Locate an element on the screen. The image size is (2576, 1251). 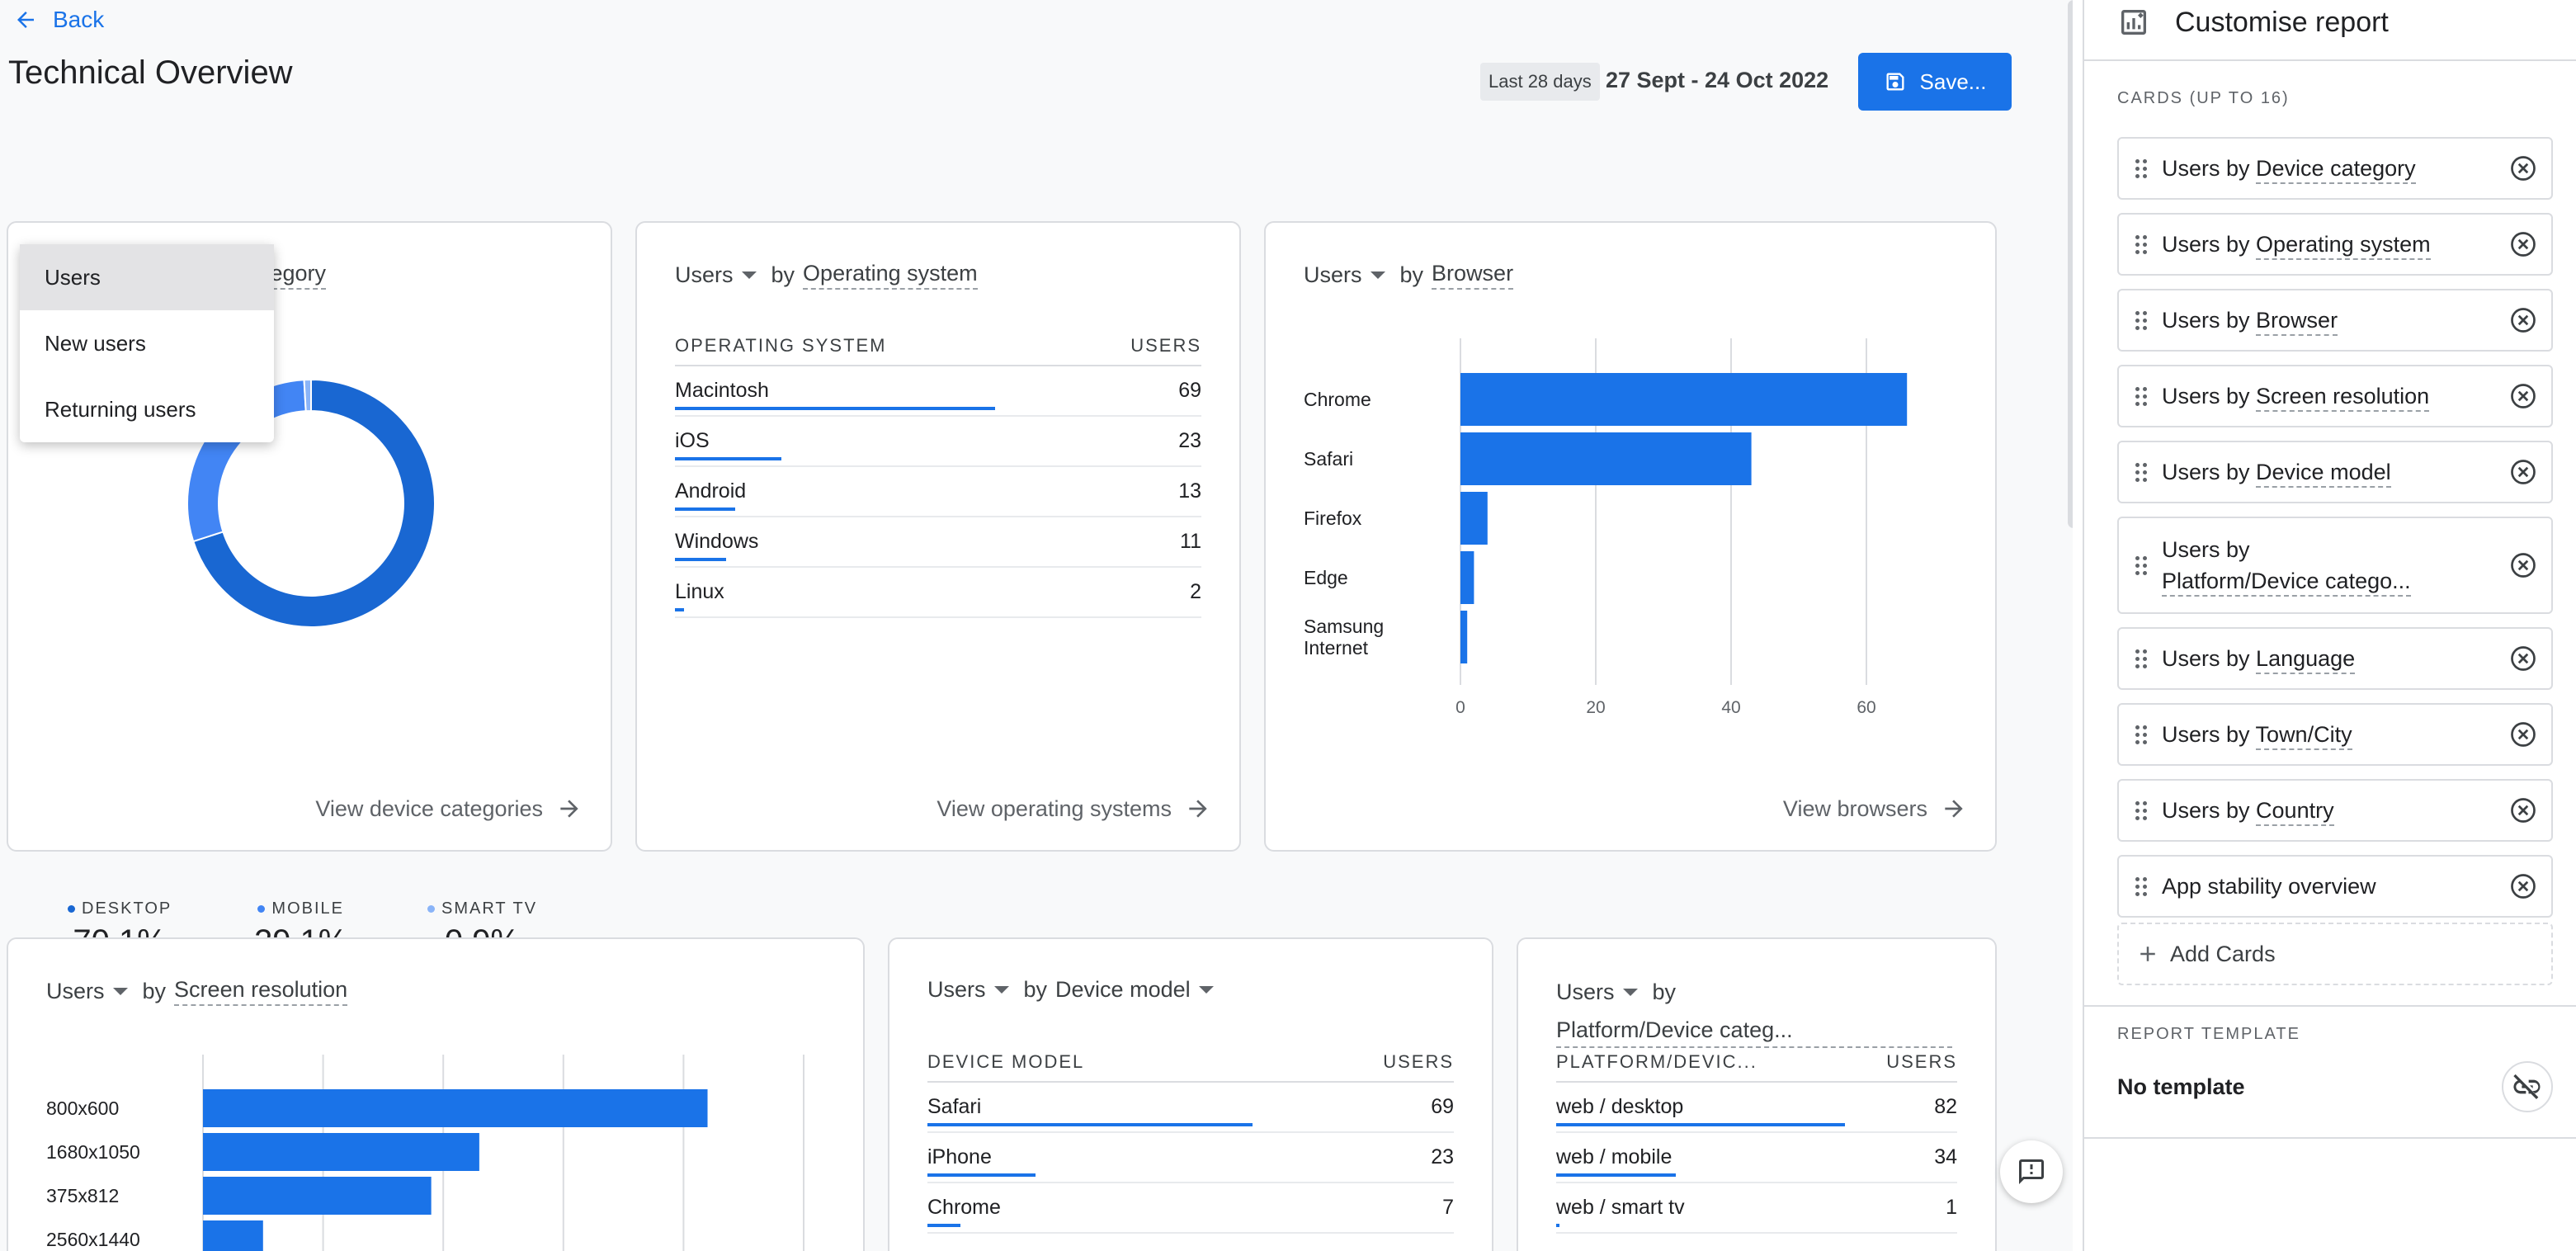
unlink-template-button is located at coordinates (2527, 1086).